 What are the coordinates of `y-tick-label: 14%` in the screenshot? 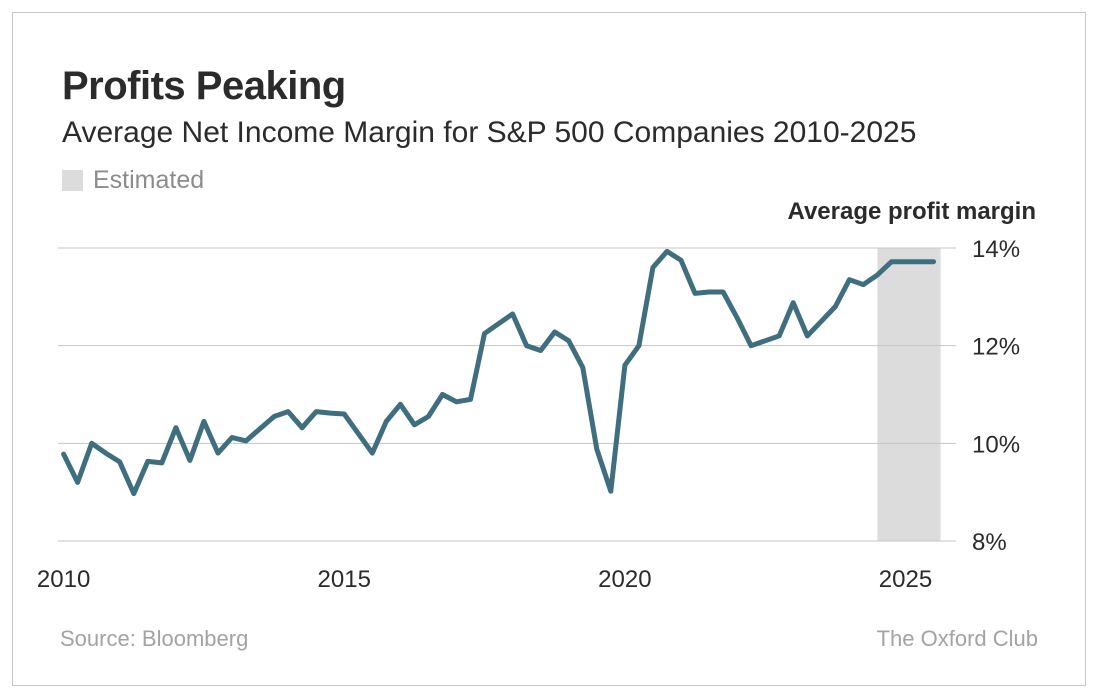 It's located at (996, 249).